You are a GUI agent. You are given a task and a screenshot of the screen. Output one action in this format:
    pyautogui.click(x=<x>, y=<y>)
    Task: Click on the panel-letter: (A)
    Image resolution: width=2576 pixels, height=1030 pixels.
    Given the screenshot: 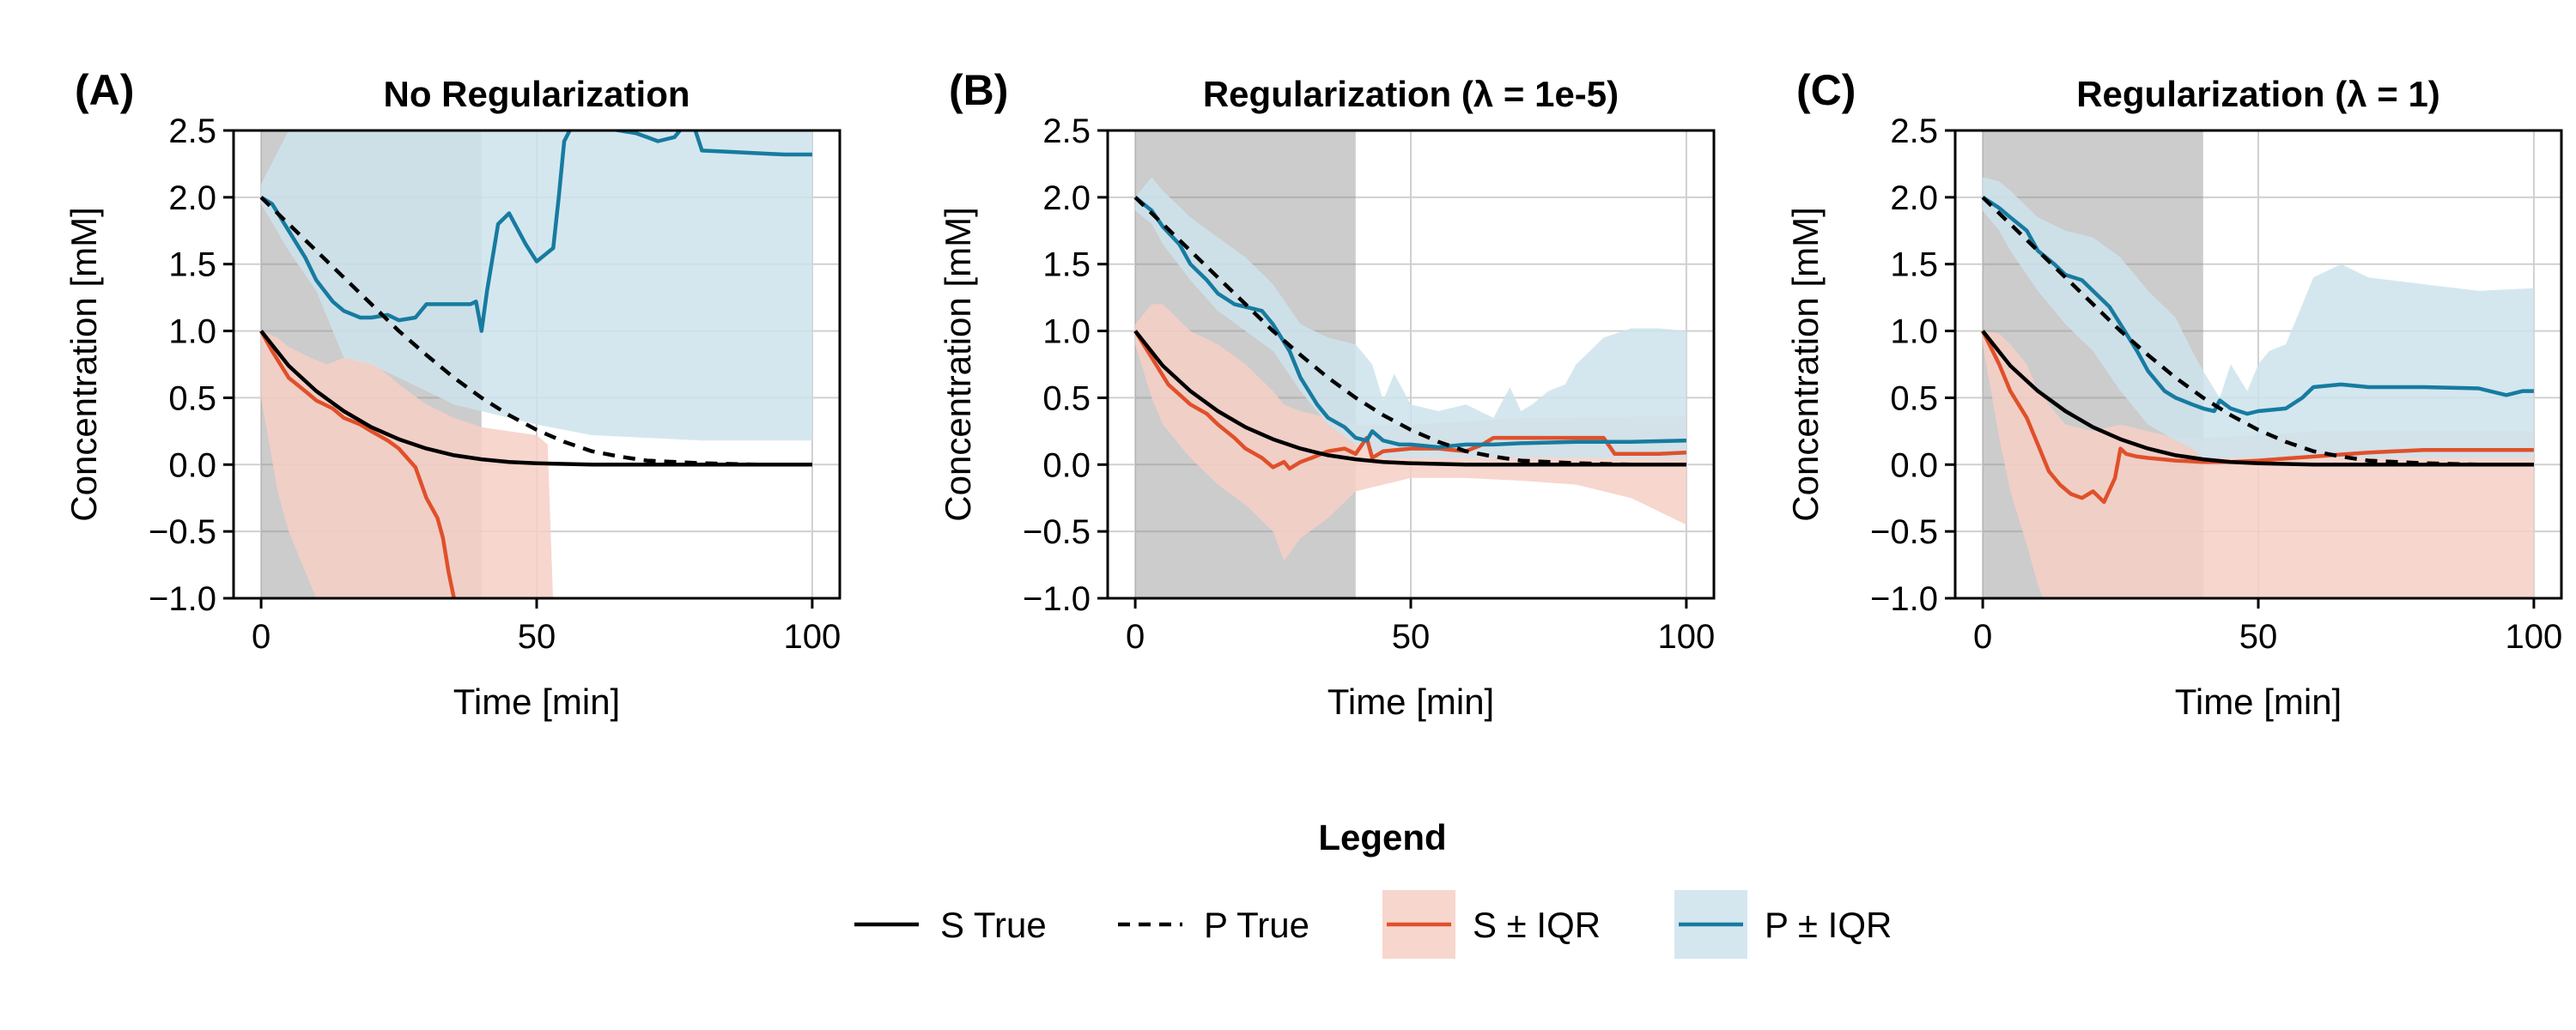 What is the action you would take?
    pyautogui.click(x=104, y=90)
    